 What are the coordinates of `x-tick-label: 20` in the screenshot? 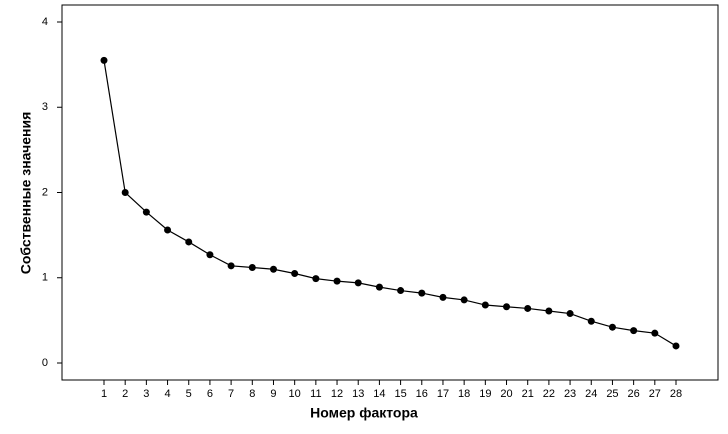 It's located at (506, 394).